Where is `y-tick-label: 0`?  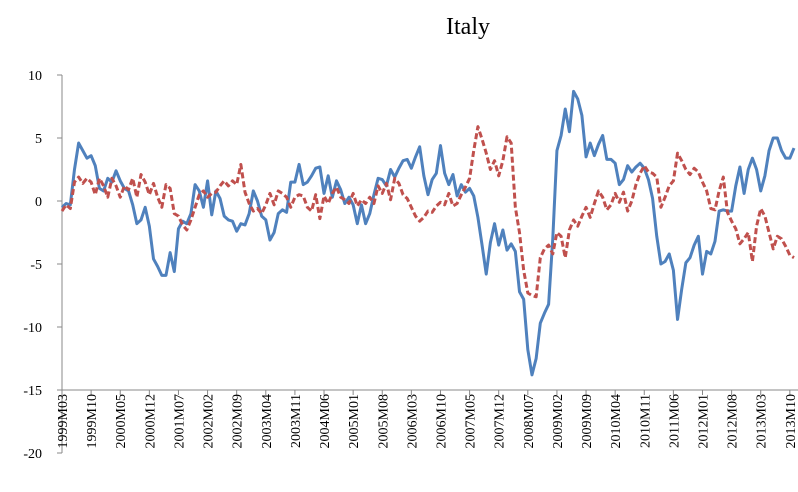 y-tick-label: 0 is located at coordinates (38, 202).